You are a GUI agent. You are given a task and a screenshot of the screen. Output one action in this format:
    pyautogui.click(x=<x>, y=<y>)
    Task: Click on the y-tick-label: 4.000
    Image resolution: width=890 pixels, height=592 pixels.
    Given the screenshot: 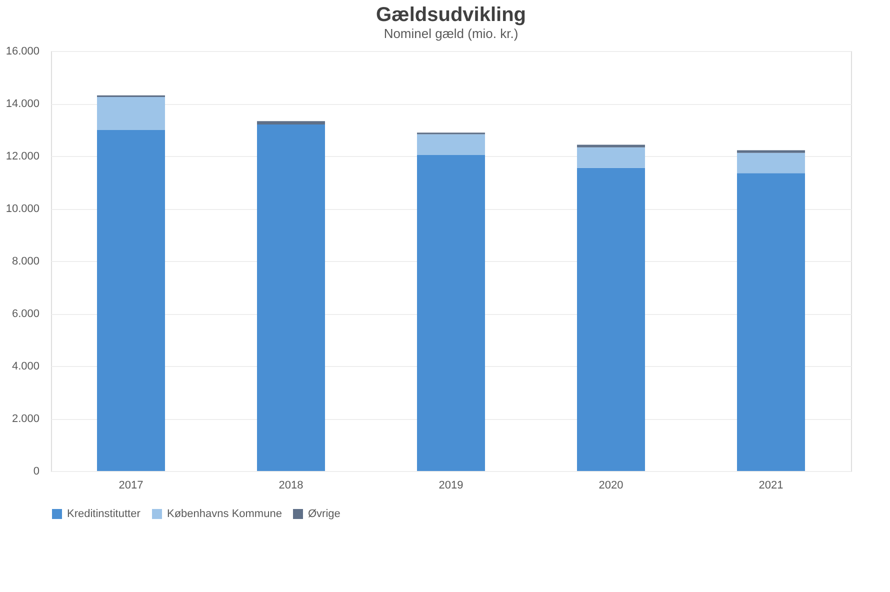 What is the action you would take?
    pyautogui.click(x=26, y=366)
    